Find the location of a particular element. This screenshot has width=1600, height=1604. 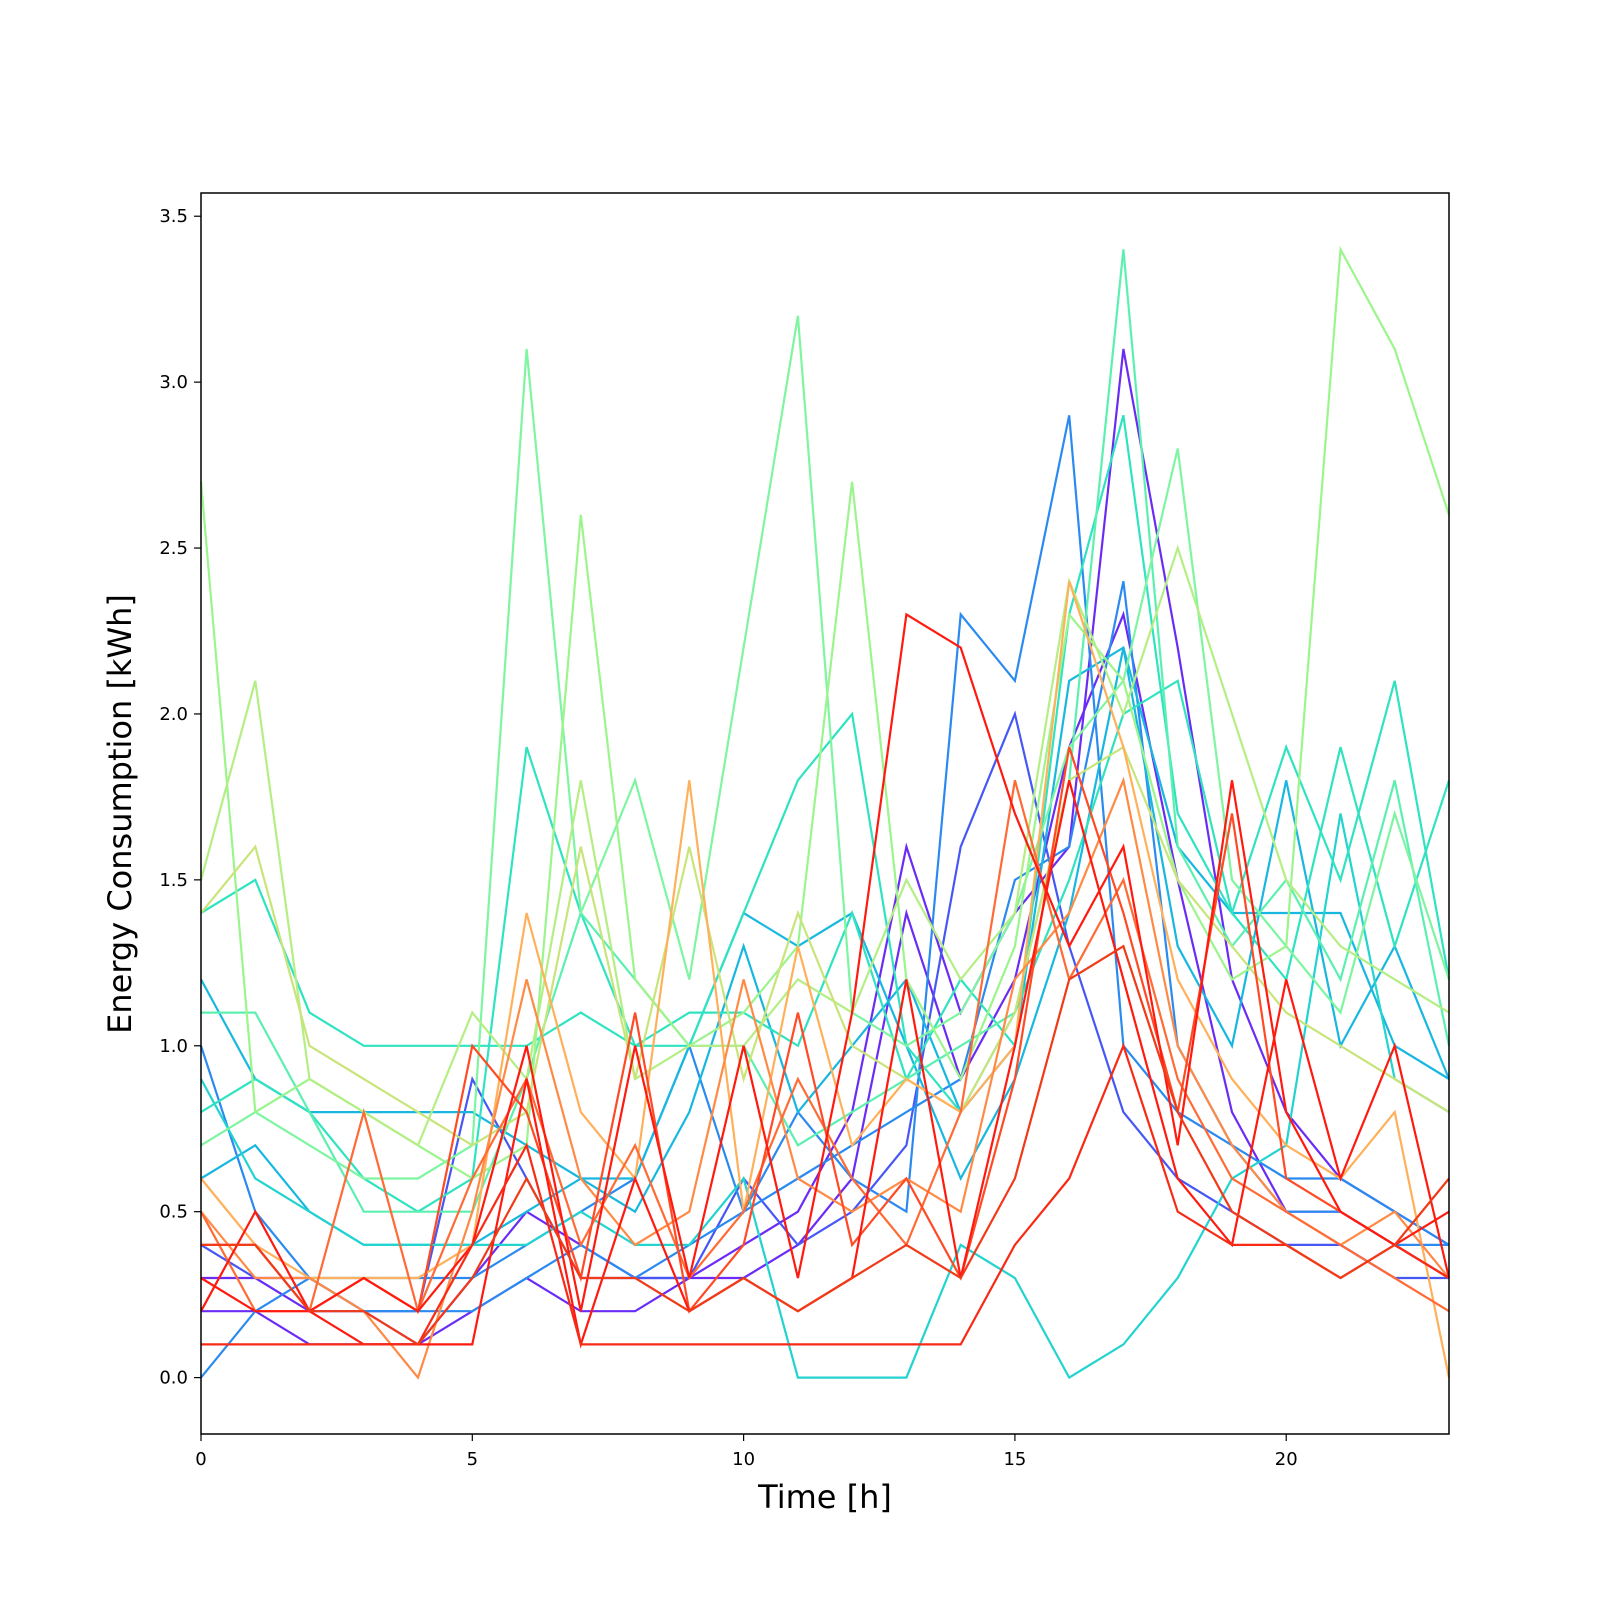

x-tick-label: 10 is located at coordinates (743, 1459).